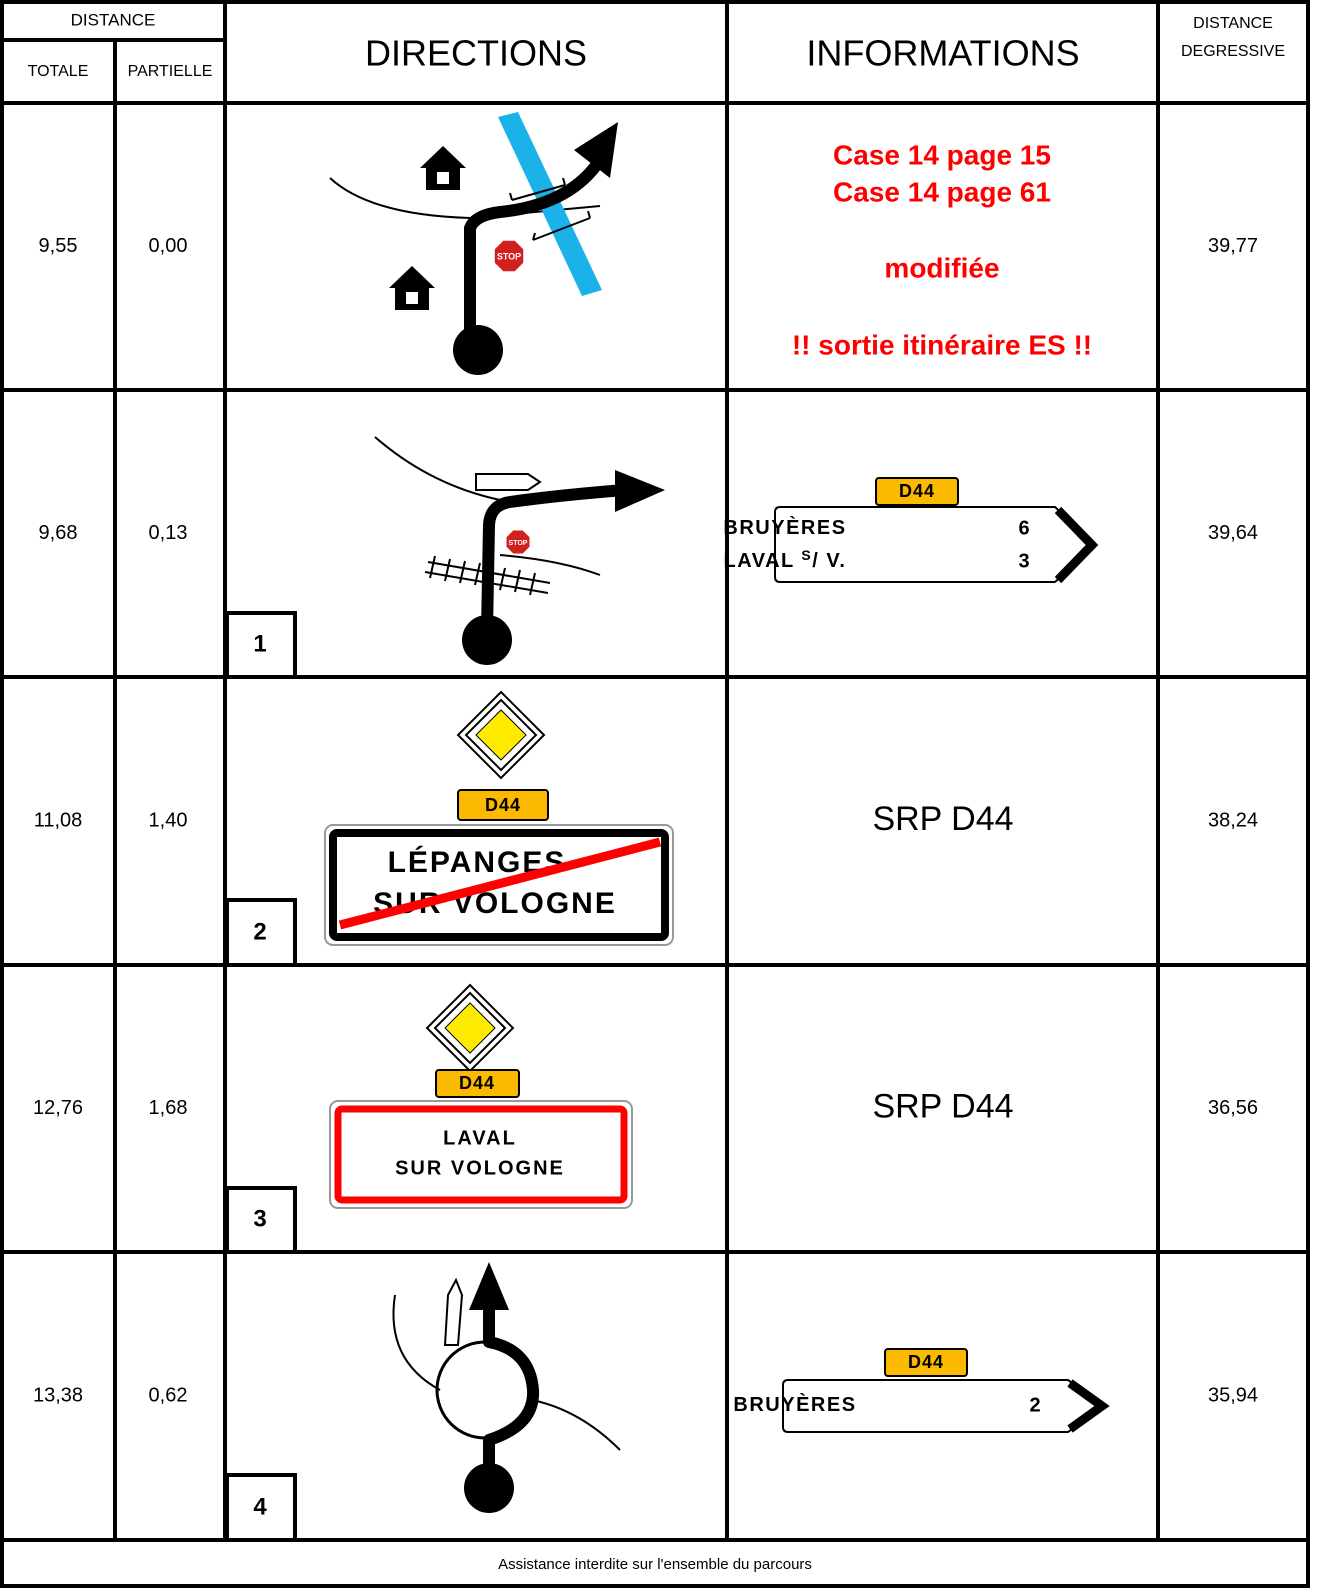 This screenshot has width=1321, height=1590. Describe the element at coordinates (476, 53) in the screenshot. I see `header-directions: DIRECTIONS` at that location.